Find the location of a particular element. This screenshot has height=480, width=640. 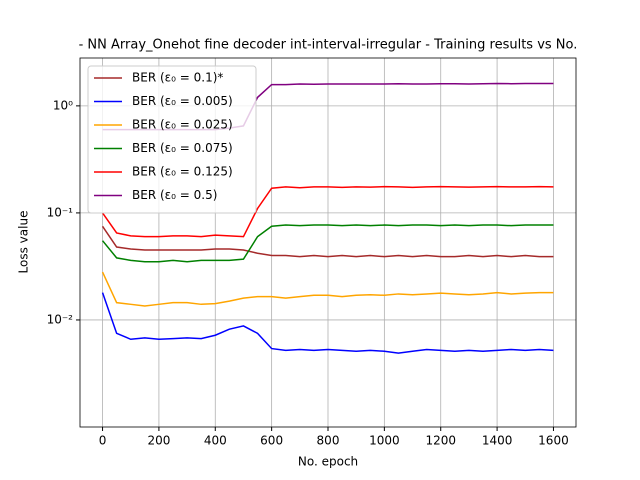

legend-label: BER (ε₀ = 0.5) is located at coordinates (174, 195).